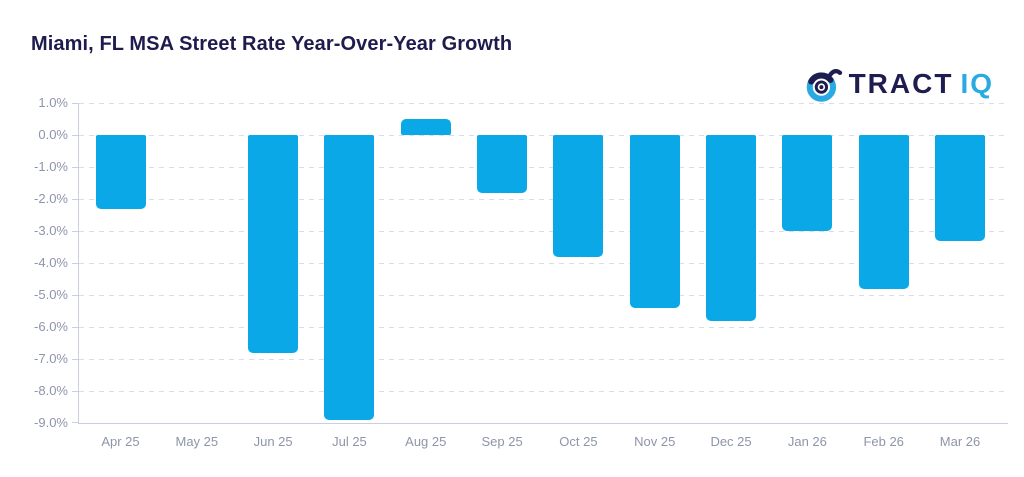 This screenshot has height=477, width=1024. I want to click on x-tick-label: Feb 26, so click(883, 441).